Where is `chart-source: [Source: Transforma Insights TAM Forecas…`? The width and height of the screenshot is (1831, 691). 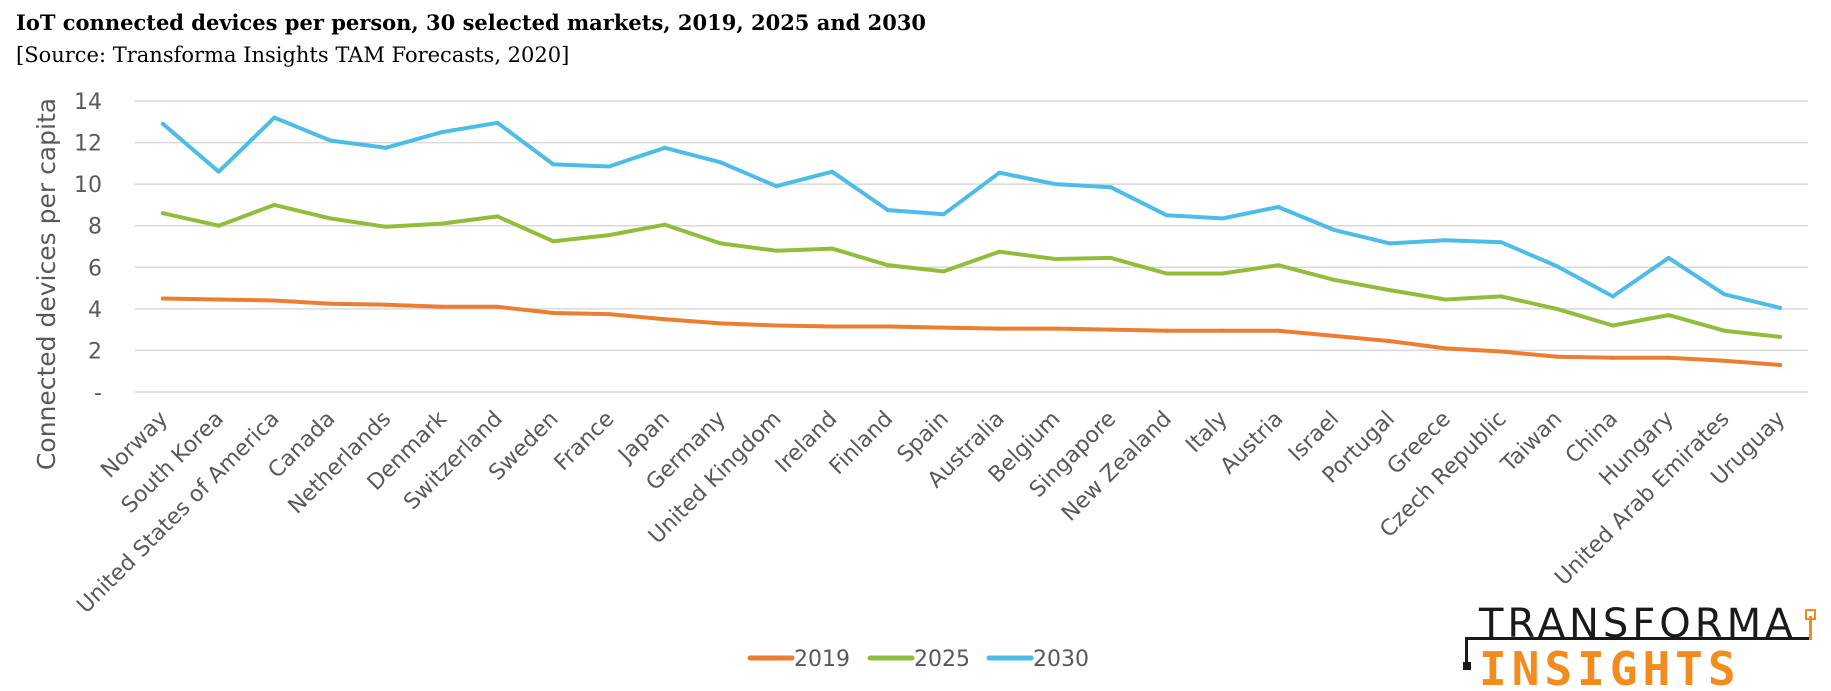 chart-source: [Source: Transforma Insights TAM Forecas… is located at coordinates (292, 55).